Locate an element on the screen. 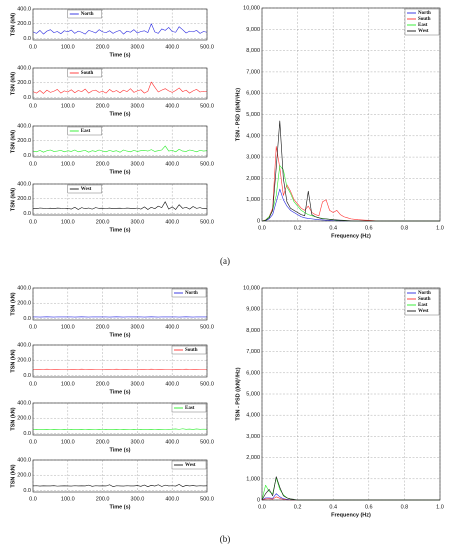  caption: (b) is located at coordinates (225, 539).